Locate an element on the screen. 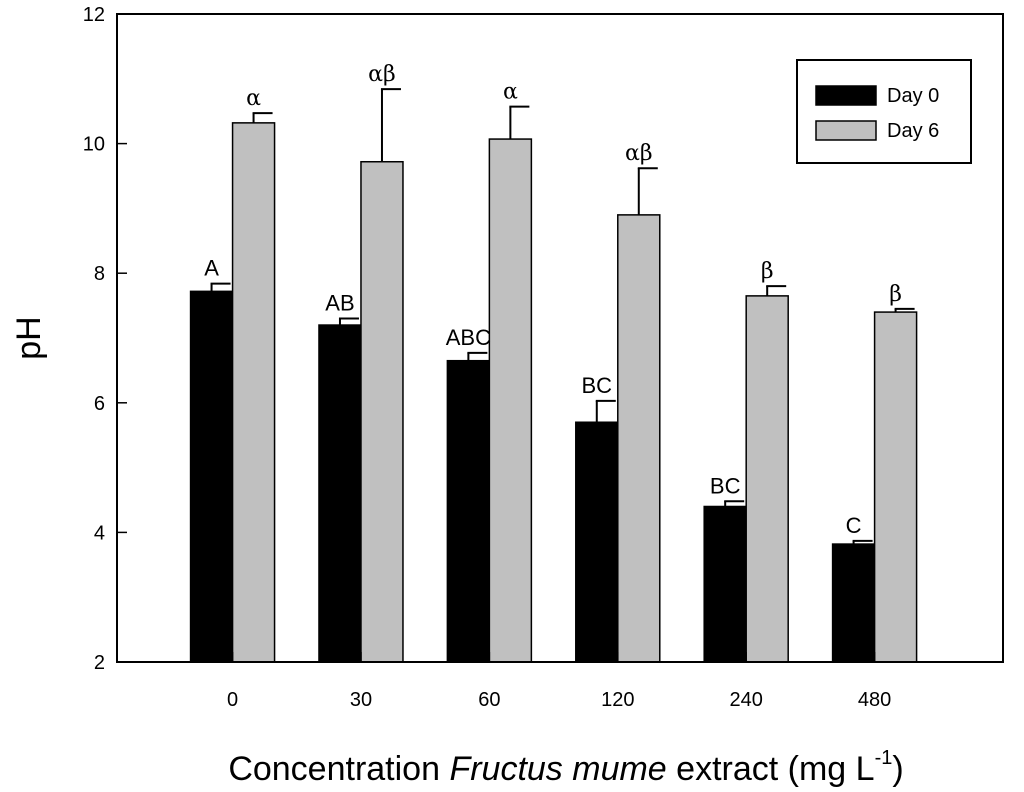 The height and width of the screenshot is (792, 1024). x-tick-label-0: 0 is located at coordinates (232, 700).